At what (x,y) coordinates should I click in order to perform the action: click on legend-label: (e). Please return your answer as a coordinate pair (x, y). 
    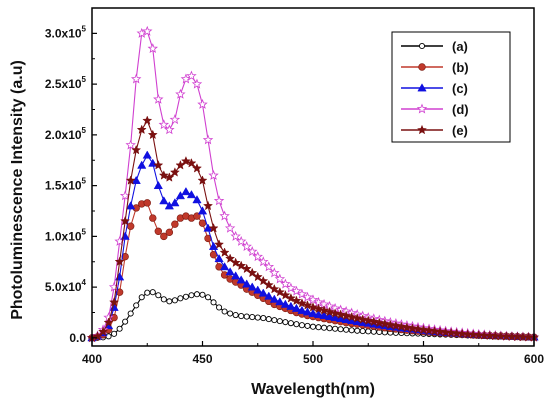
    Looking at the image, I should click on (460, 130).